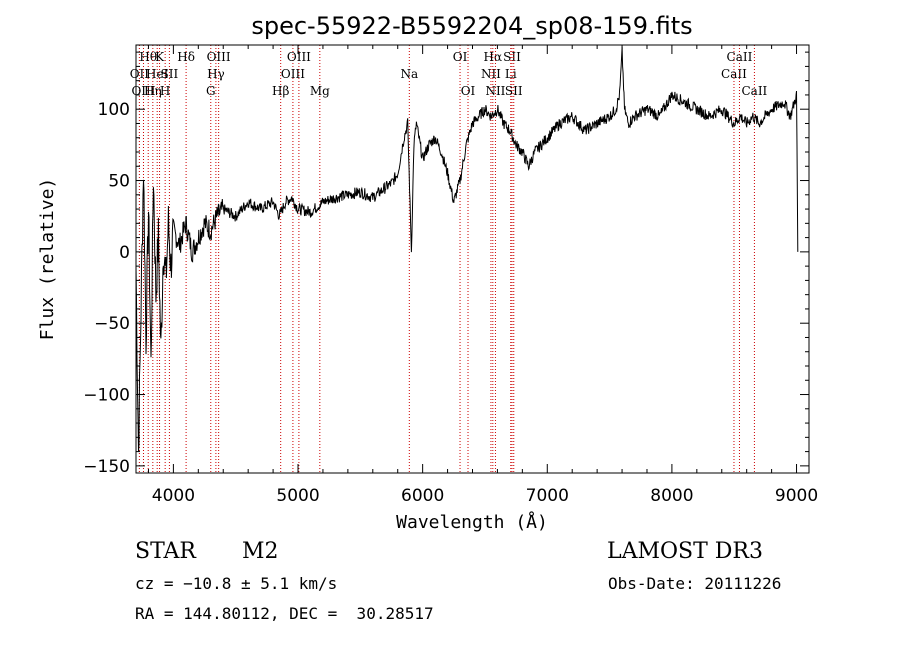  What do you see at coordinates (112, 324) in the screenshot?
I see `y-tick-label: −50` at bounding box center [112, 324].